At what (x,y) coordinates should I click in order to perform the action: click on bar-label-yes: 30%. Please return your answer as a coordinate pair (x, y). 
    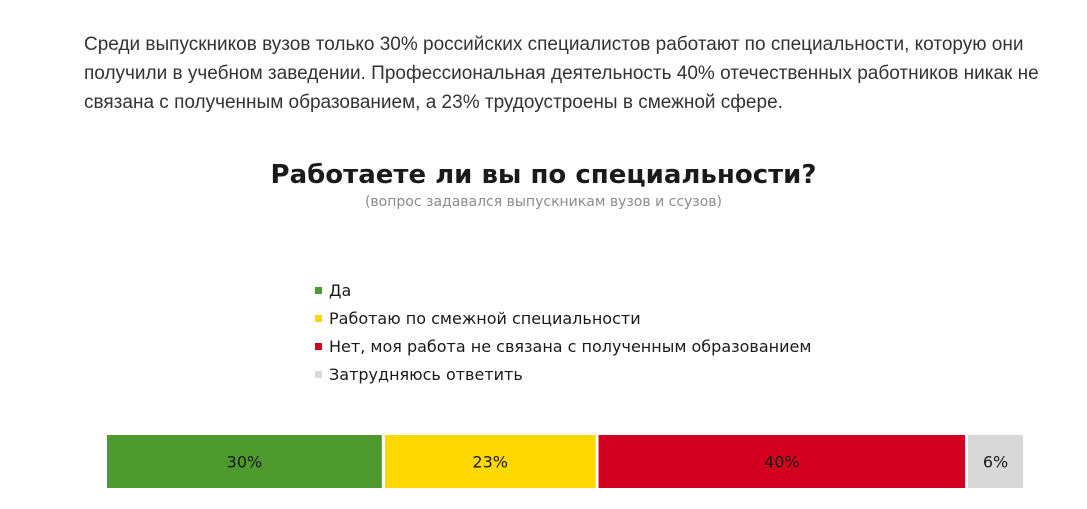
    Looking at the image, I should click on (245, 462).